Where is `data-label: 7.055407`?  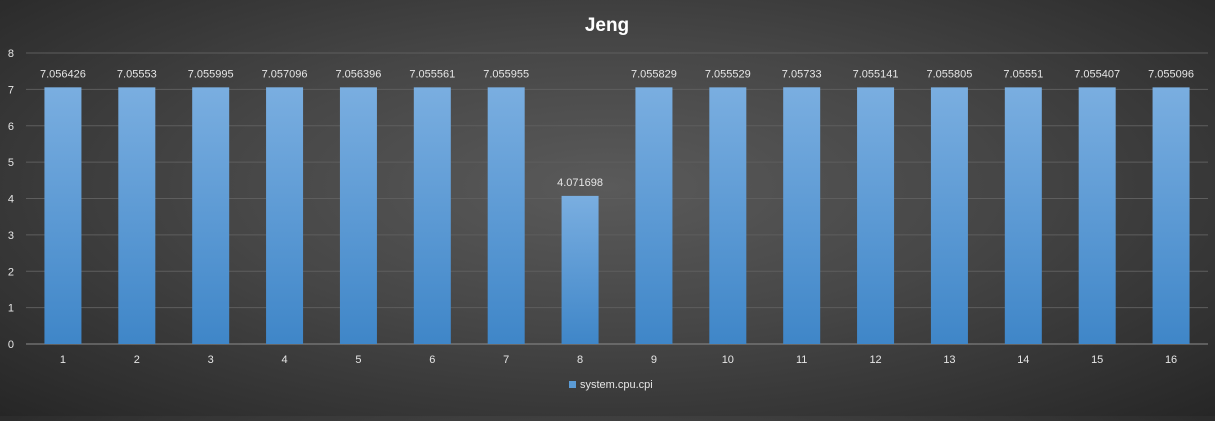
data-label: 7.055407 is located at coordinates (1097, 74).